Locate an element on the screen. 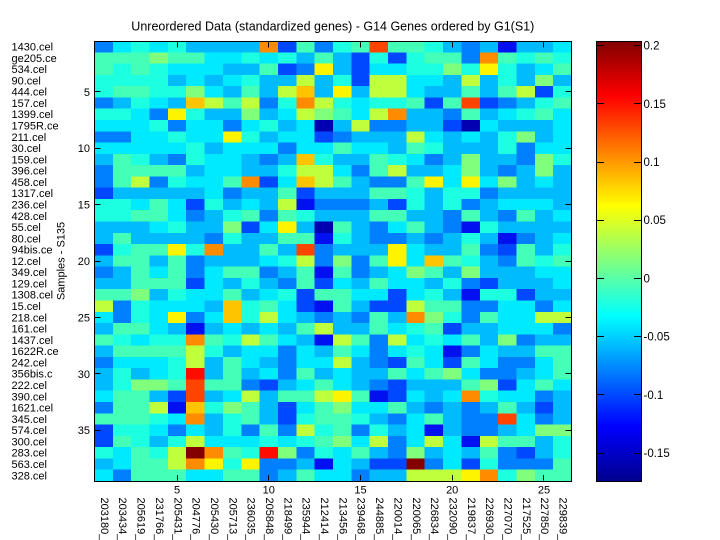 The image size is (720, 540). svg-text: 94bis.ce is located at coordinates (32, 251).